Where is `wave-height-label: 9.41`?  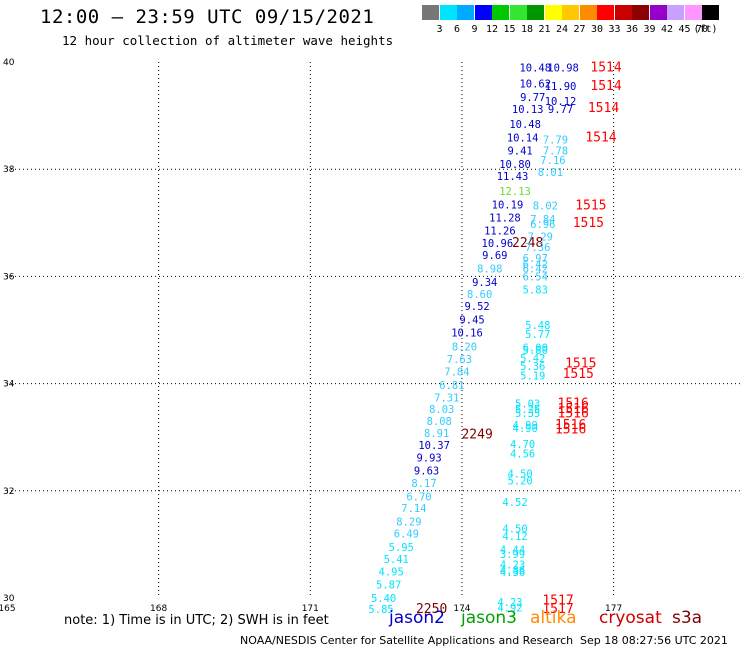
wave-height-label: 9.41 is located at coordinates (519, 152).